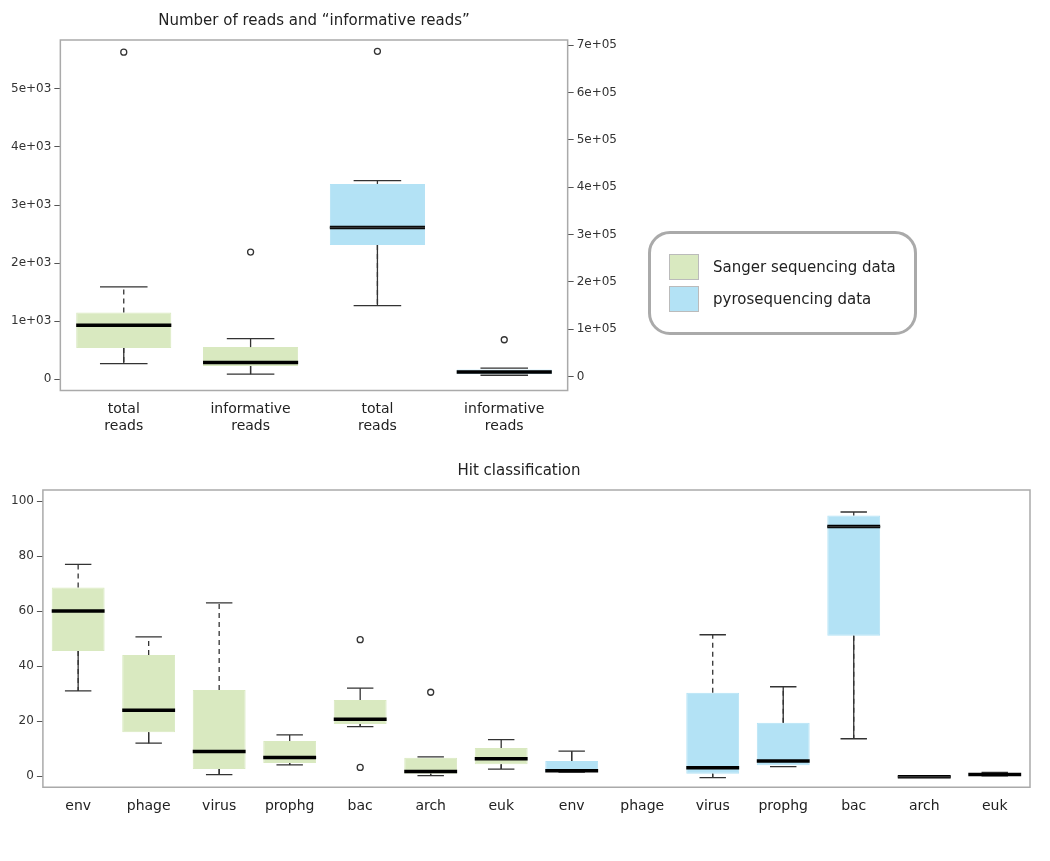 The image size is (1050, 861). What do you see at coordinates (31, 320) in the screenshot?
I see `y-tick-label: 1e+03` at bounding box center [31, 320].